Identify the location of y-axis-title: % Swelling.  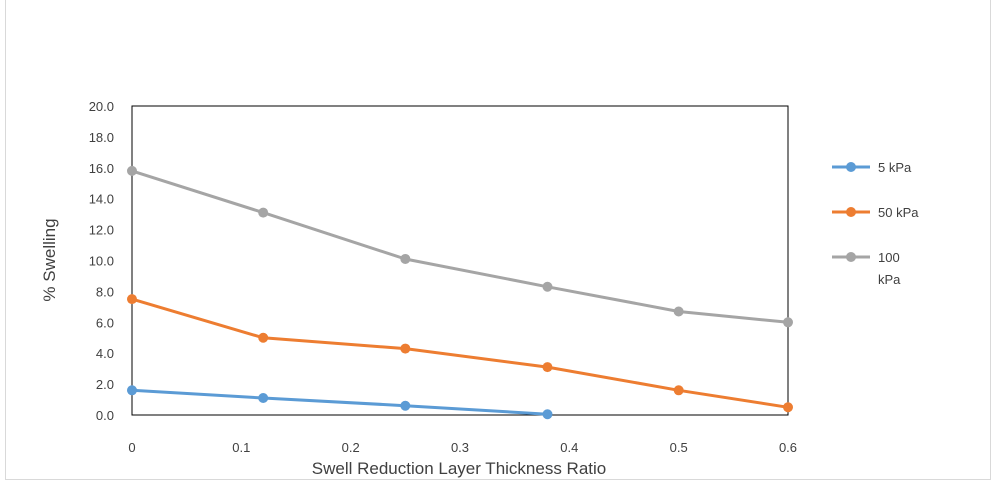
(49, 259).